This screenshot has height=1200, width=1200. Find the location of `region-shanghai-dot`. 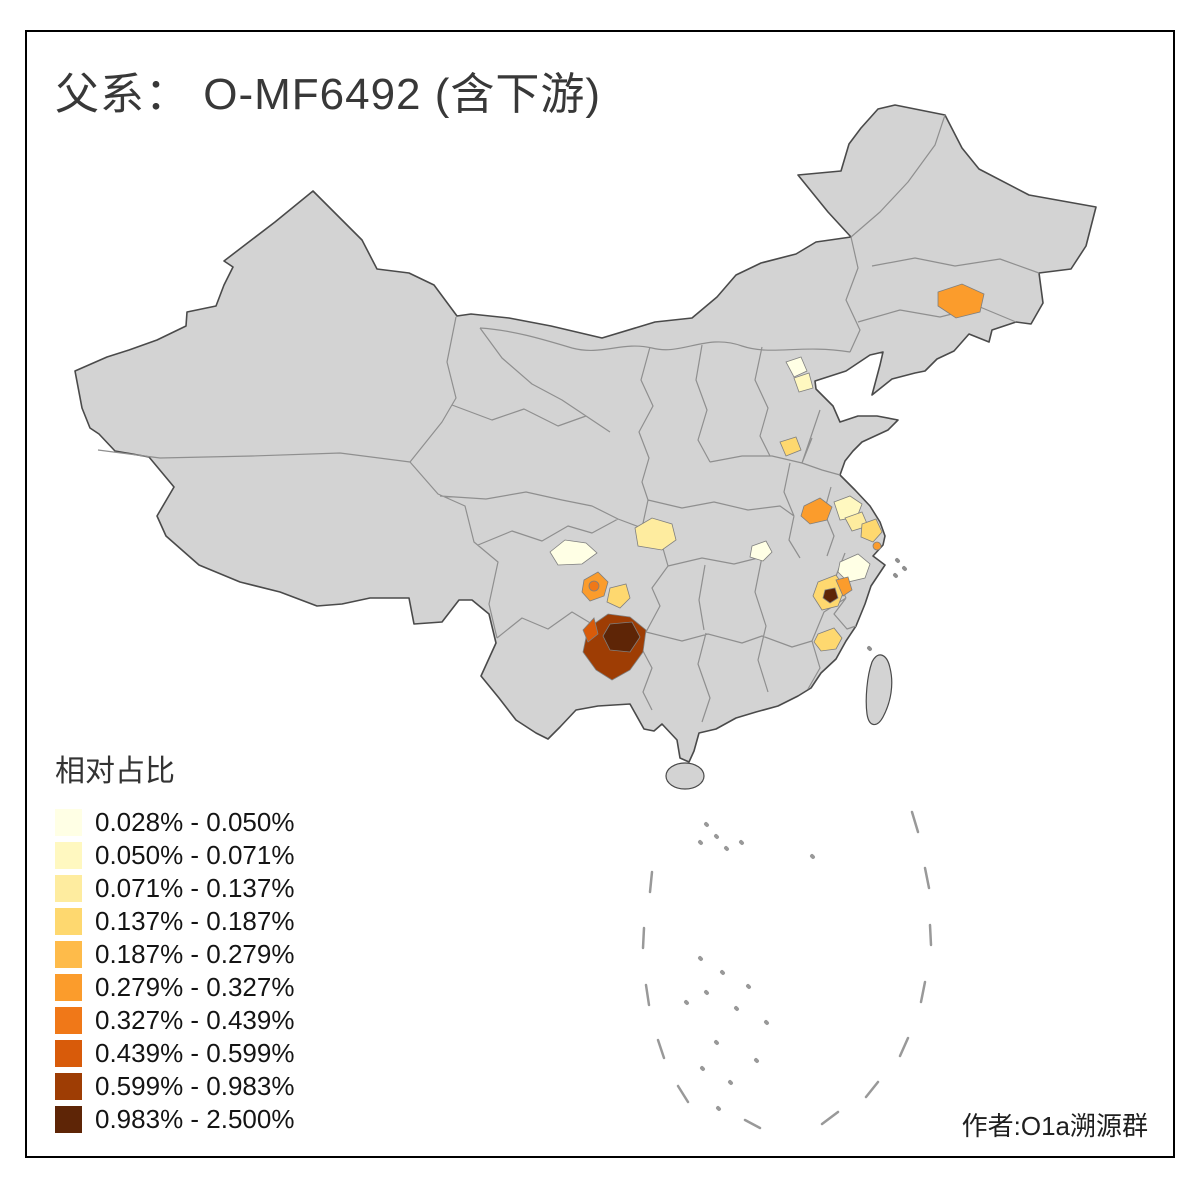

region-shanghai-dot is located at coordinates (877, 546).